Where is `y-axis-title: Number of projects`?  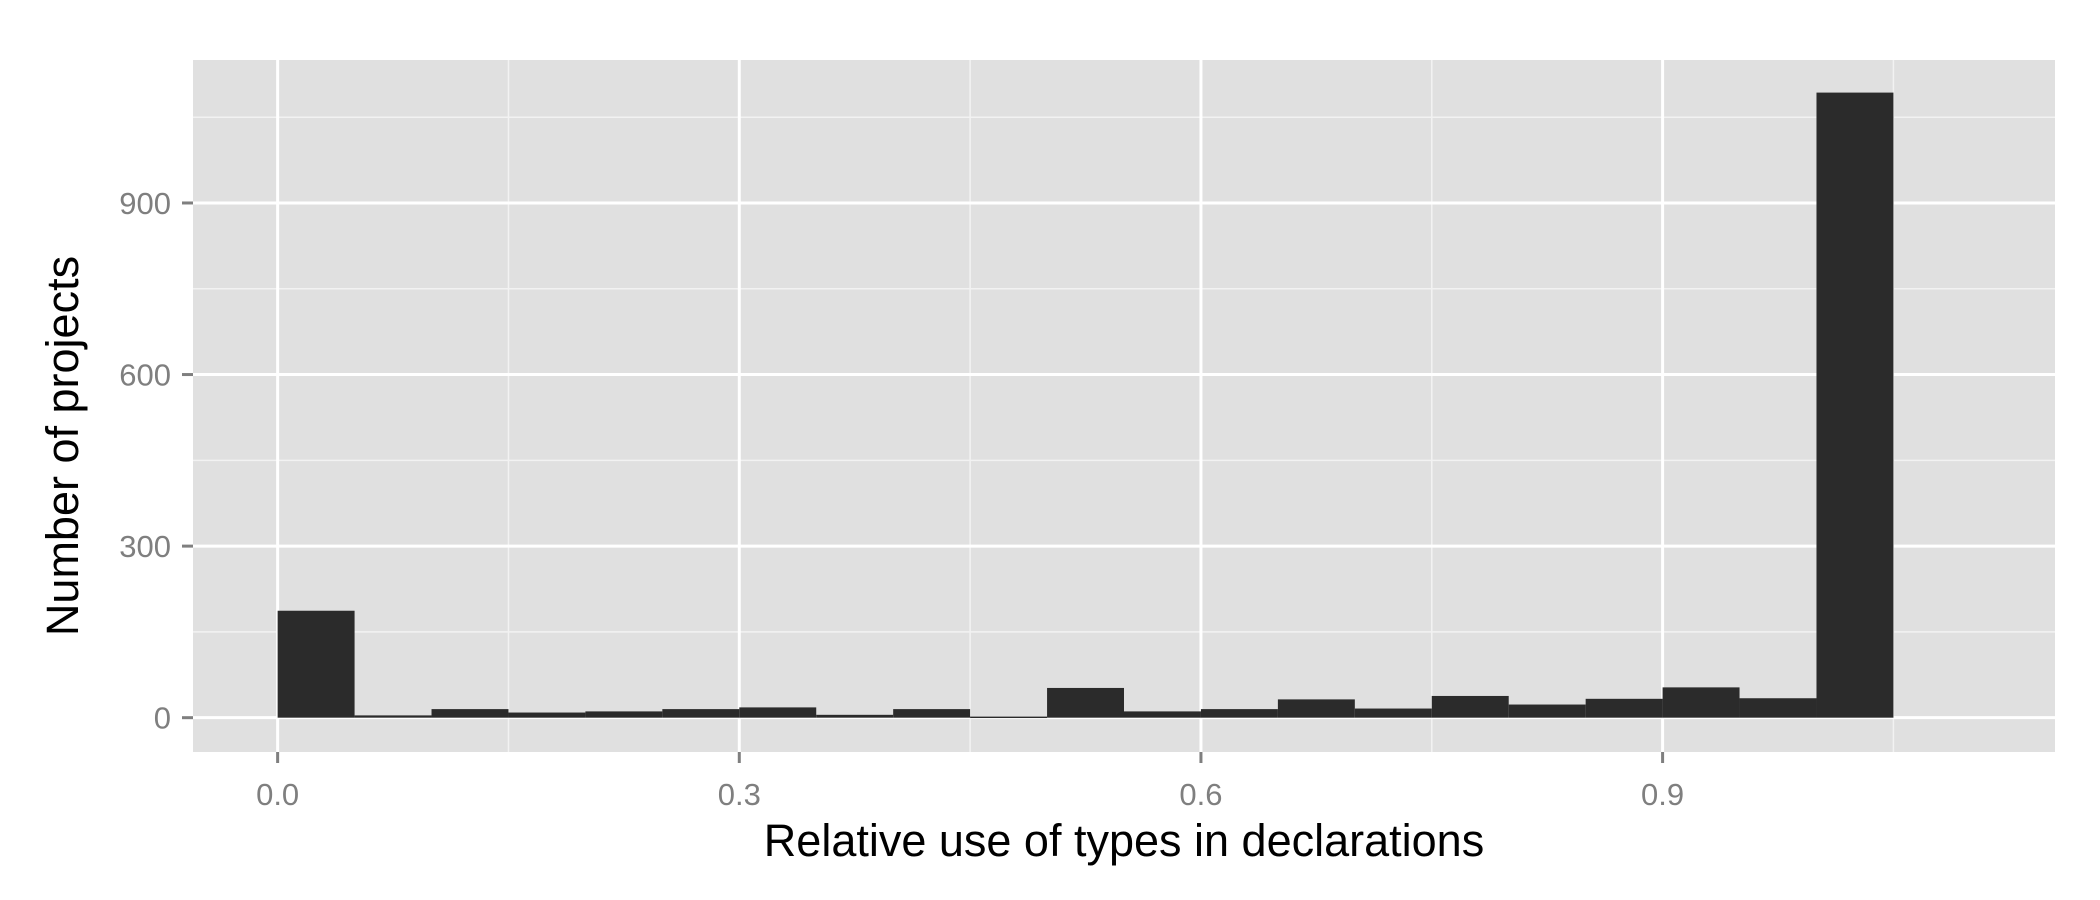
y-axis-title: Number of projects is located at coordinates (62, 446).